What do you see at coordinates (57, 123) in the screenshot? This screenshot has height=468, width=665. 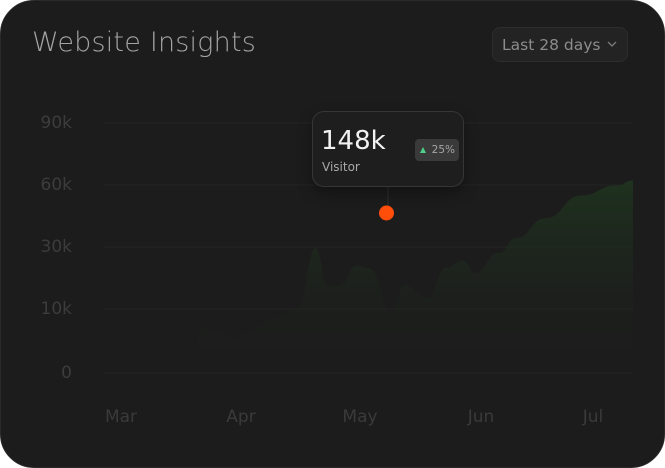 I see `y-tick-label: 90k` at bounding box center [57, 123].